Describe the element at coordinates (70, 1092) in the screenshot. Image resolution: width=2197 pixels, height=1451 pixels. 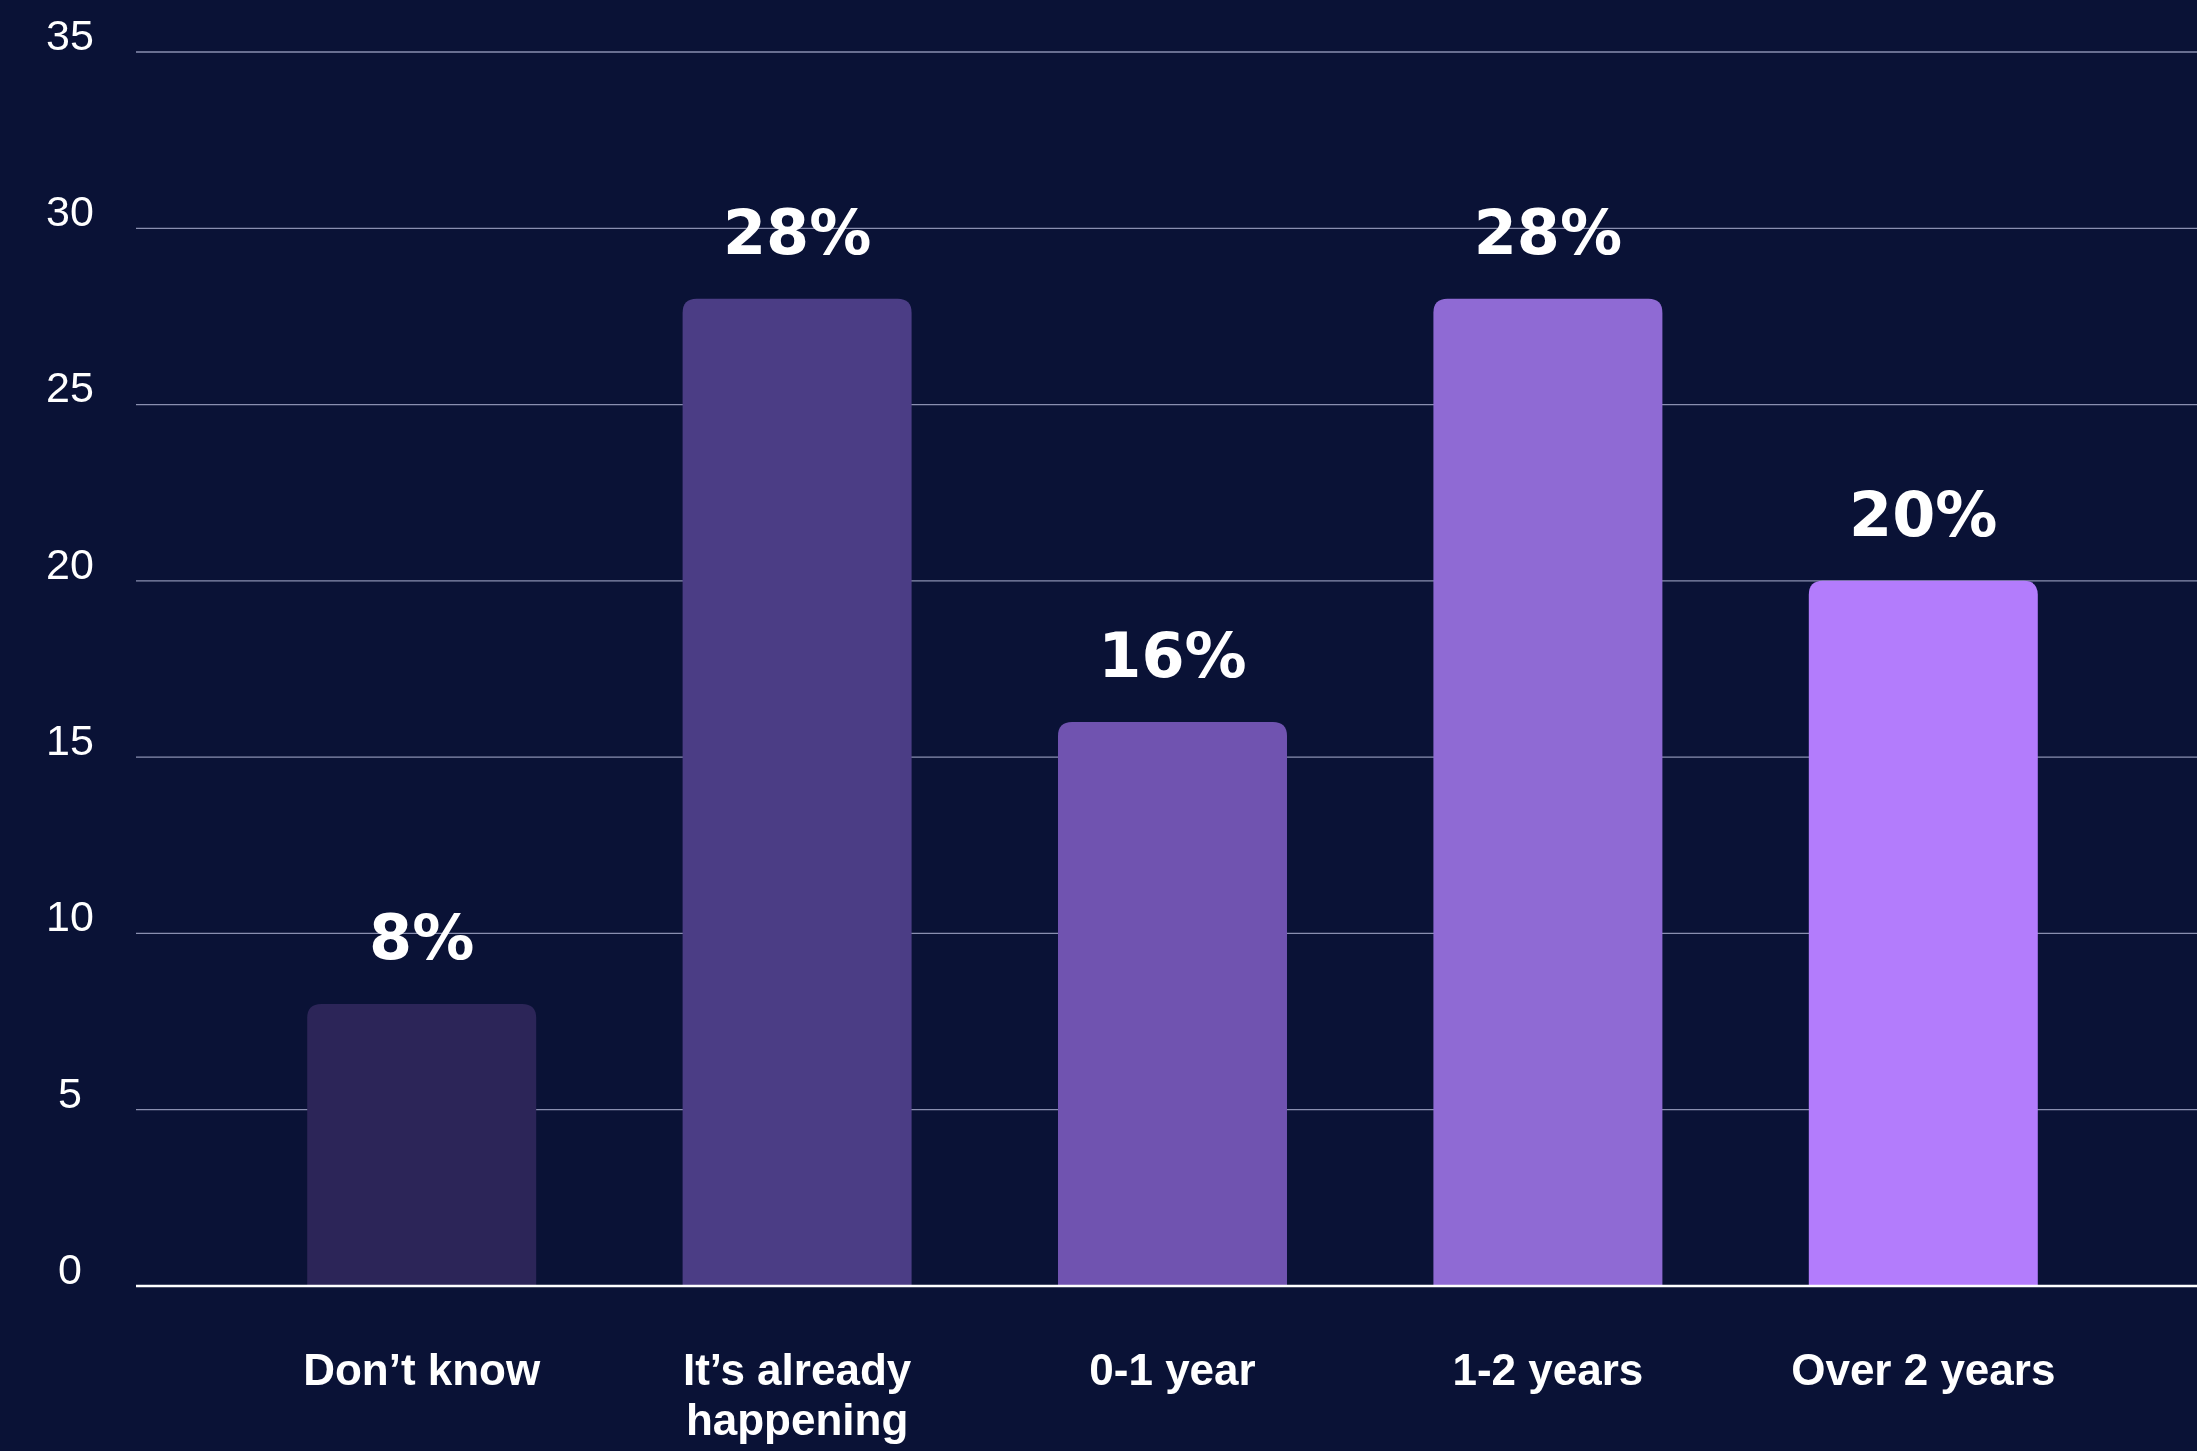
I see `y-tick-label: 5` at that location.